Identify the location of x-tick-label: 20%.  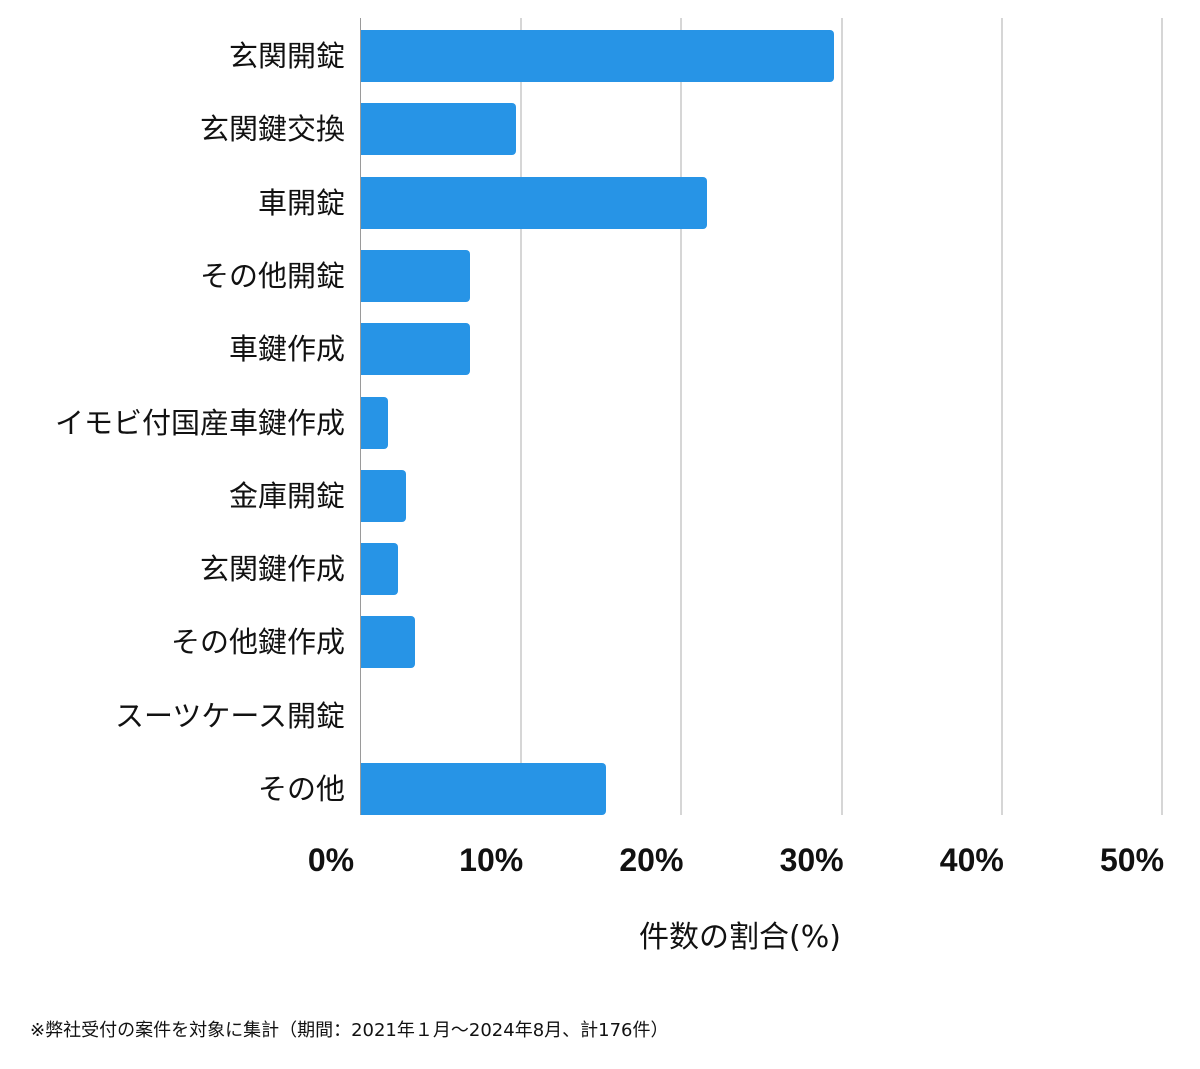
(651, 860).